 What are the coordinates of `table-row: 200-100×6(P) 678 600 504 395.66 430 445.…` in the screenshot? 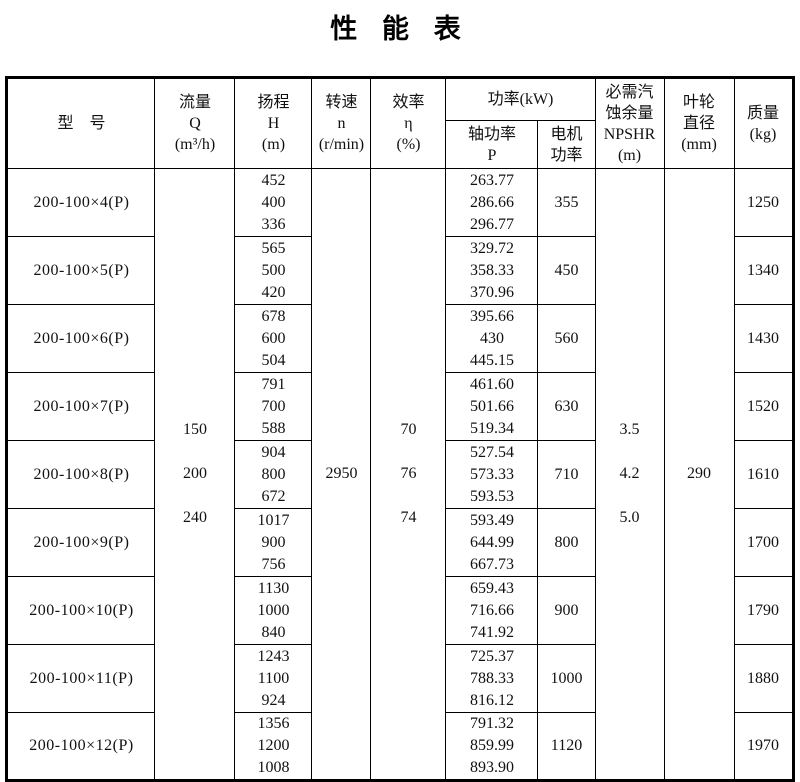 It's located at (400, 338).